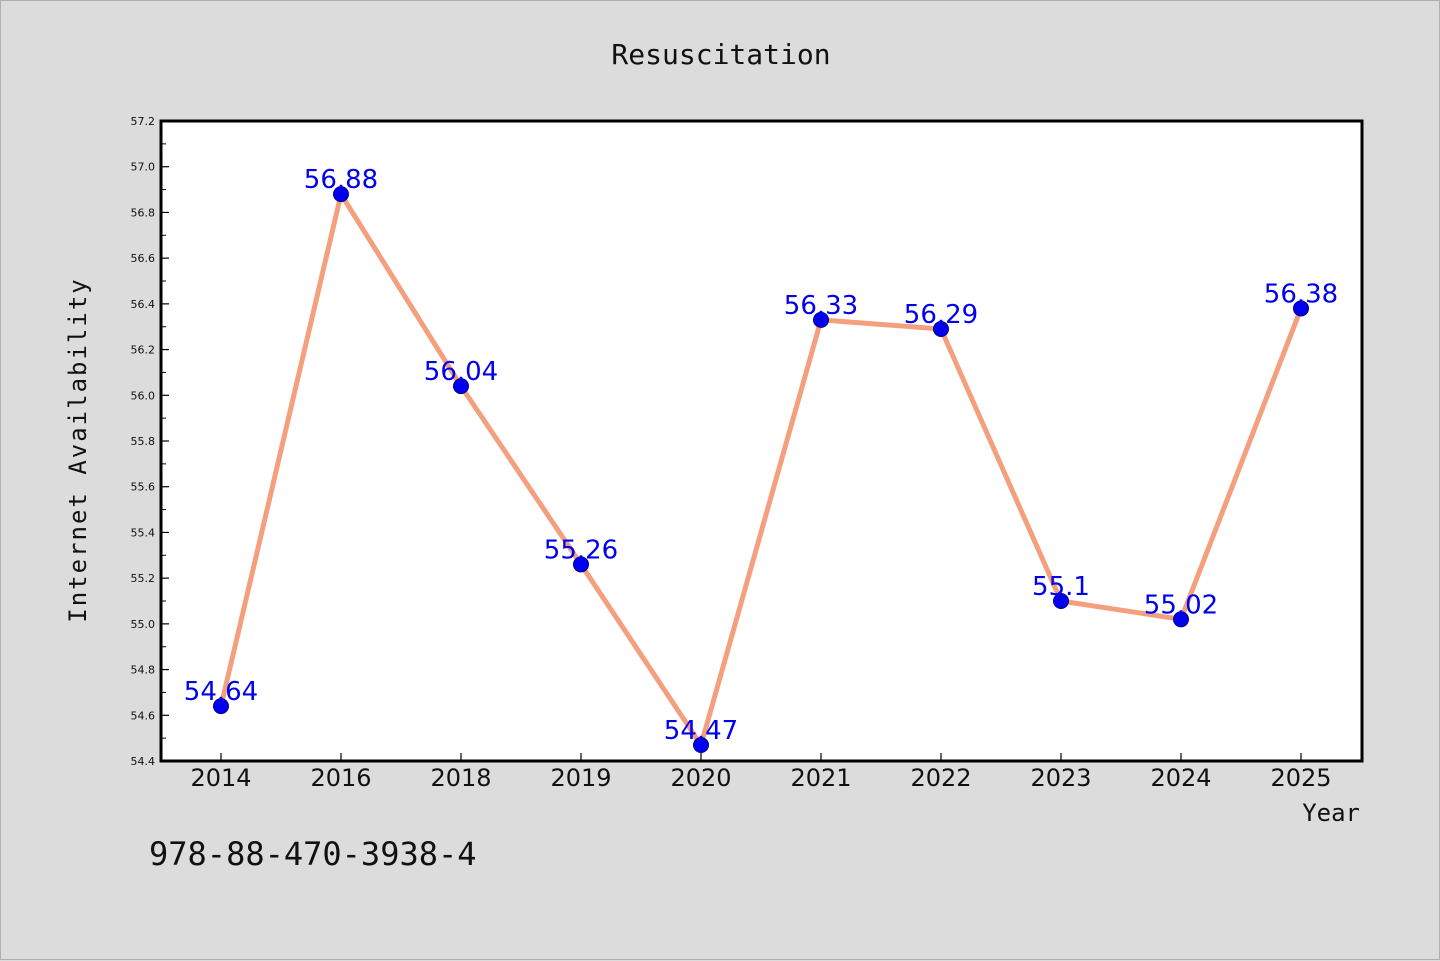 The width and height of the screenshot is (1440, 961). I want to click on y-tick-label: 56.8, so click(143, 212).